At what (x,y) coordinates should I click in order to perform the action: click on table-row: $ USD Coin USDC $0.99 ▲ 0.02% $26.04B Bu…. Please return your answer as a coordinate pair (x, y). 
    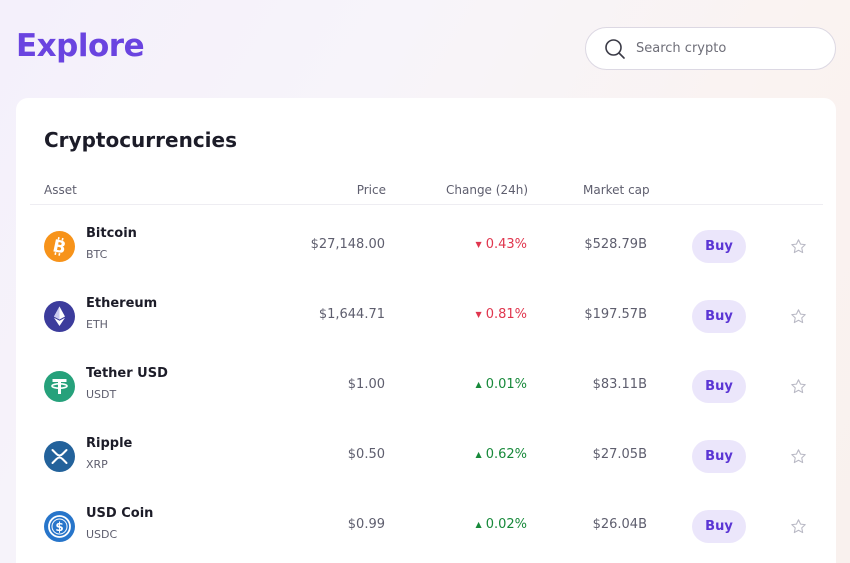
    Looking at the image, I should click on (426, 520).